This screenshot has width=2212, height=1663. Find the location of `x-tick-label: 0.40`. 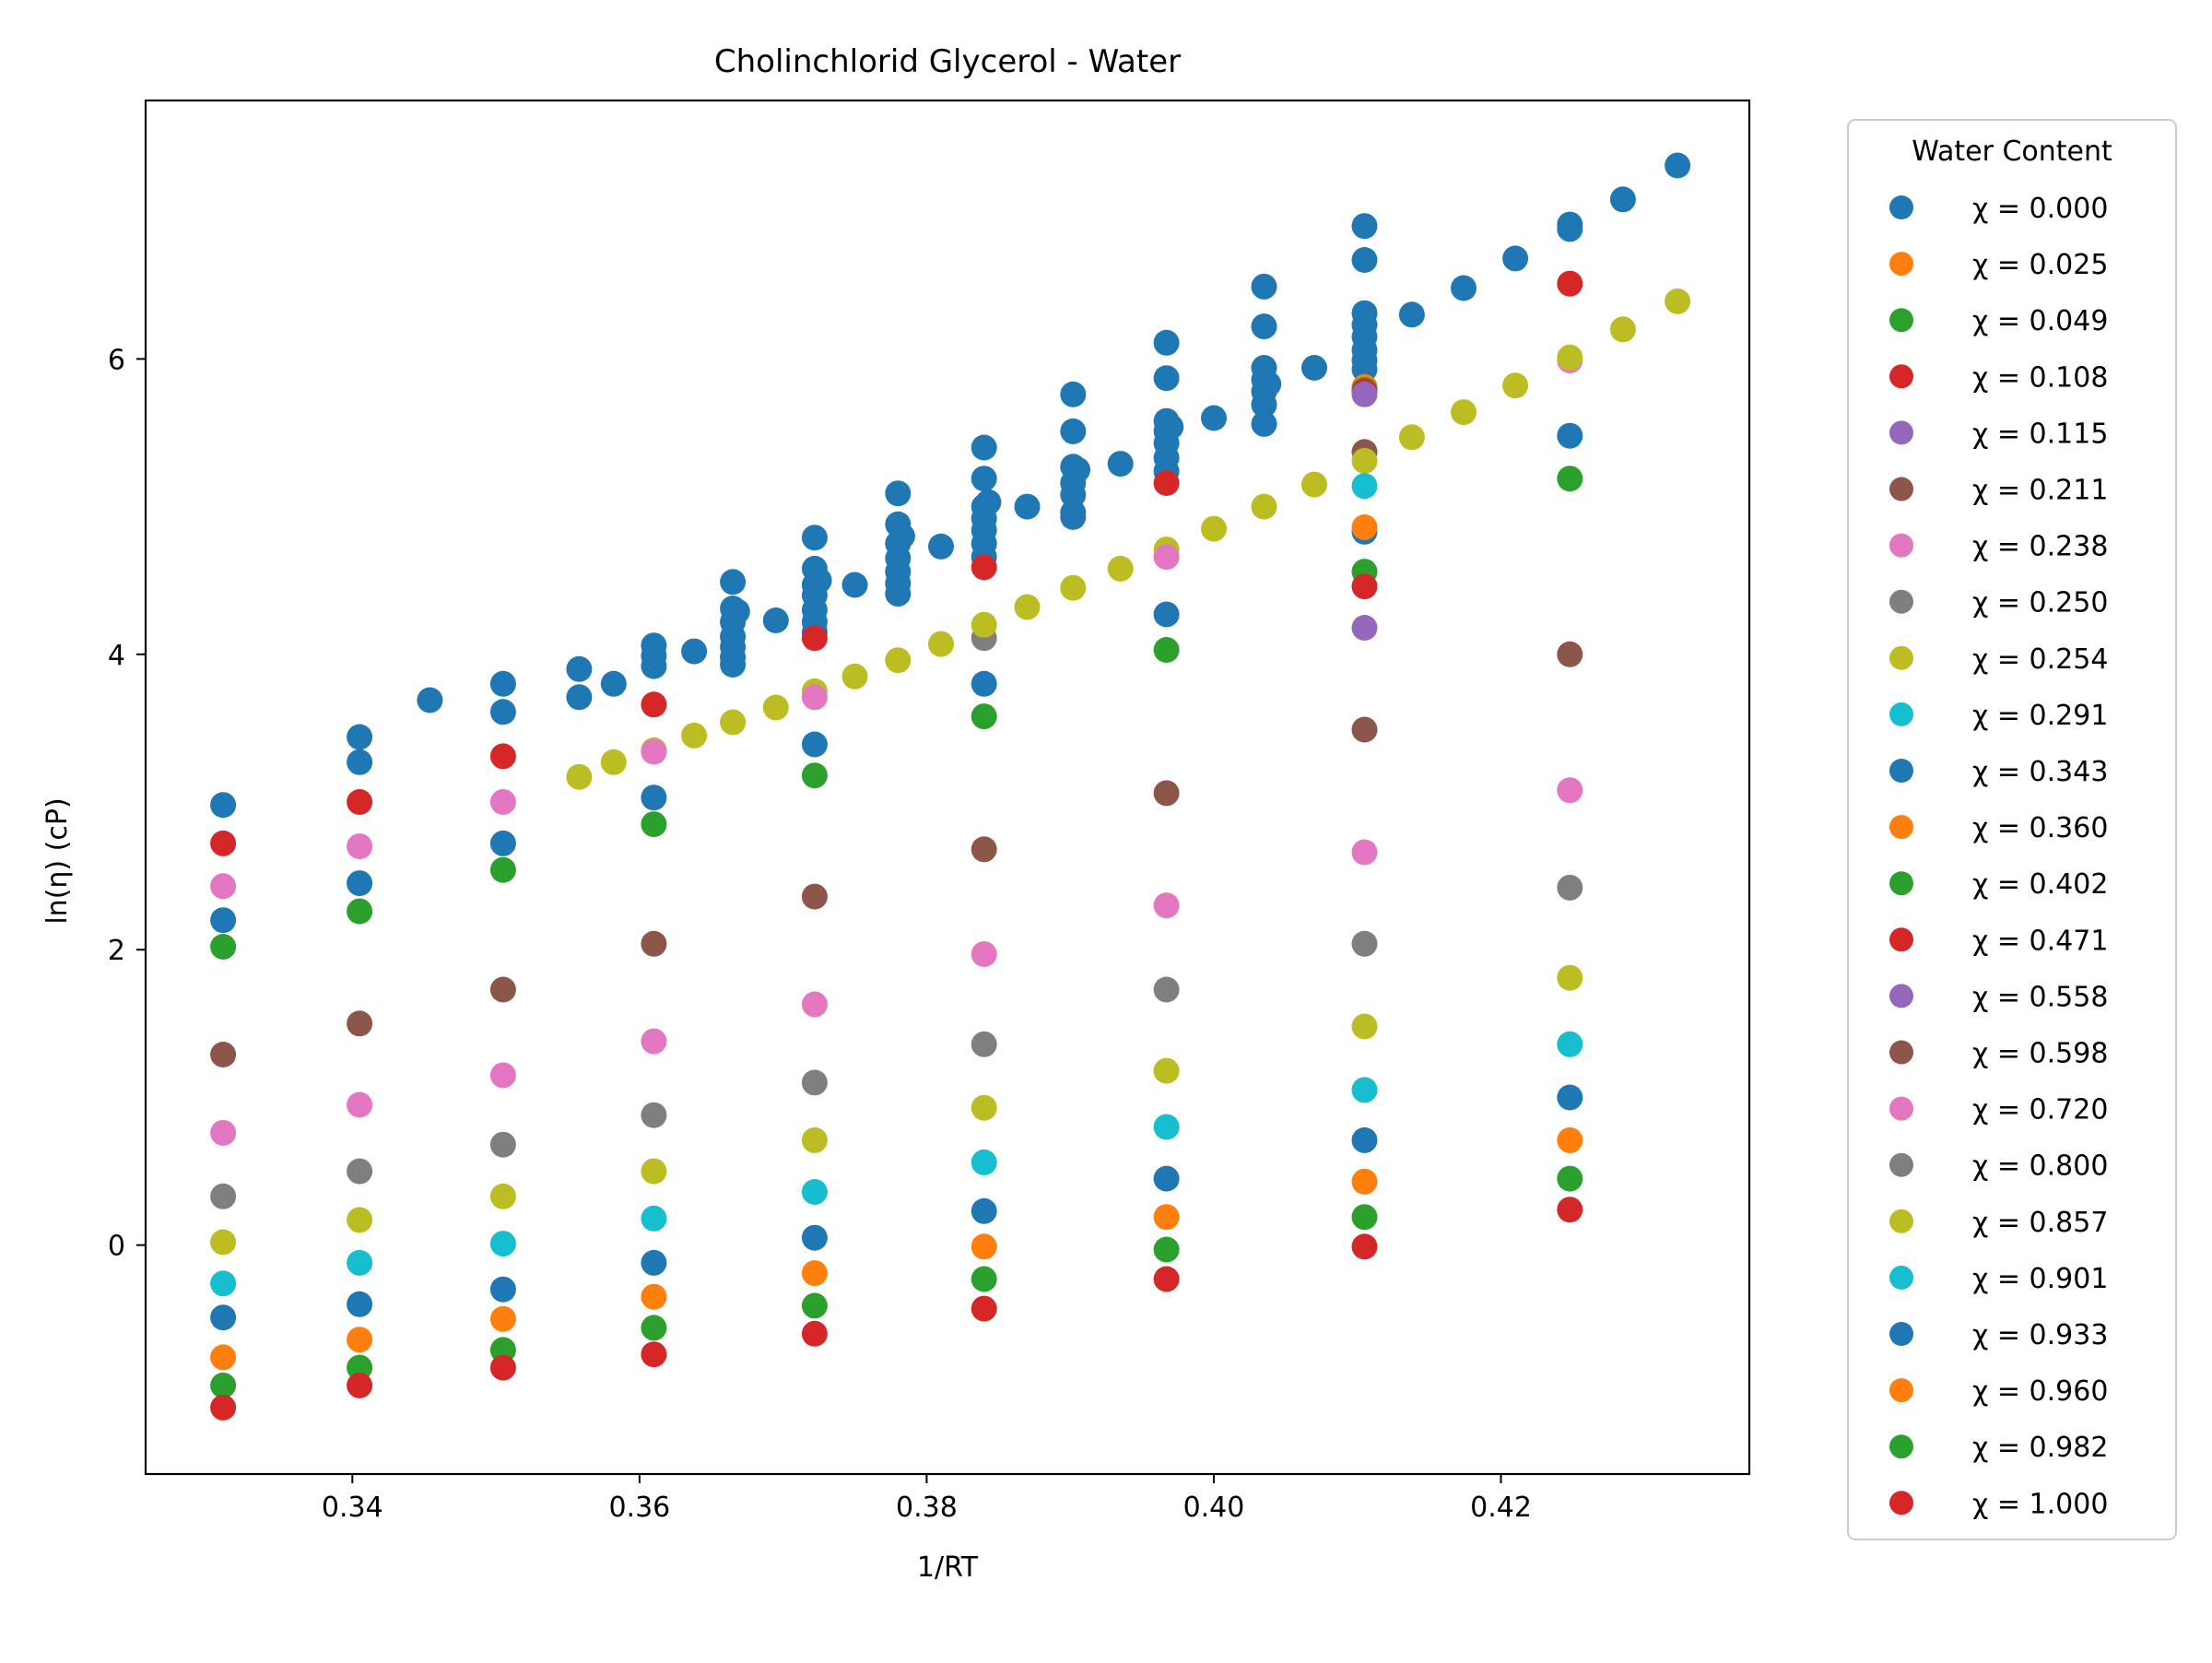

x-tick-label: 0.40 is located at coordinates (1214, 1508).